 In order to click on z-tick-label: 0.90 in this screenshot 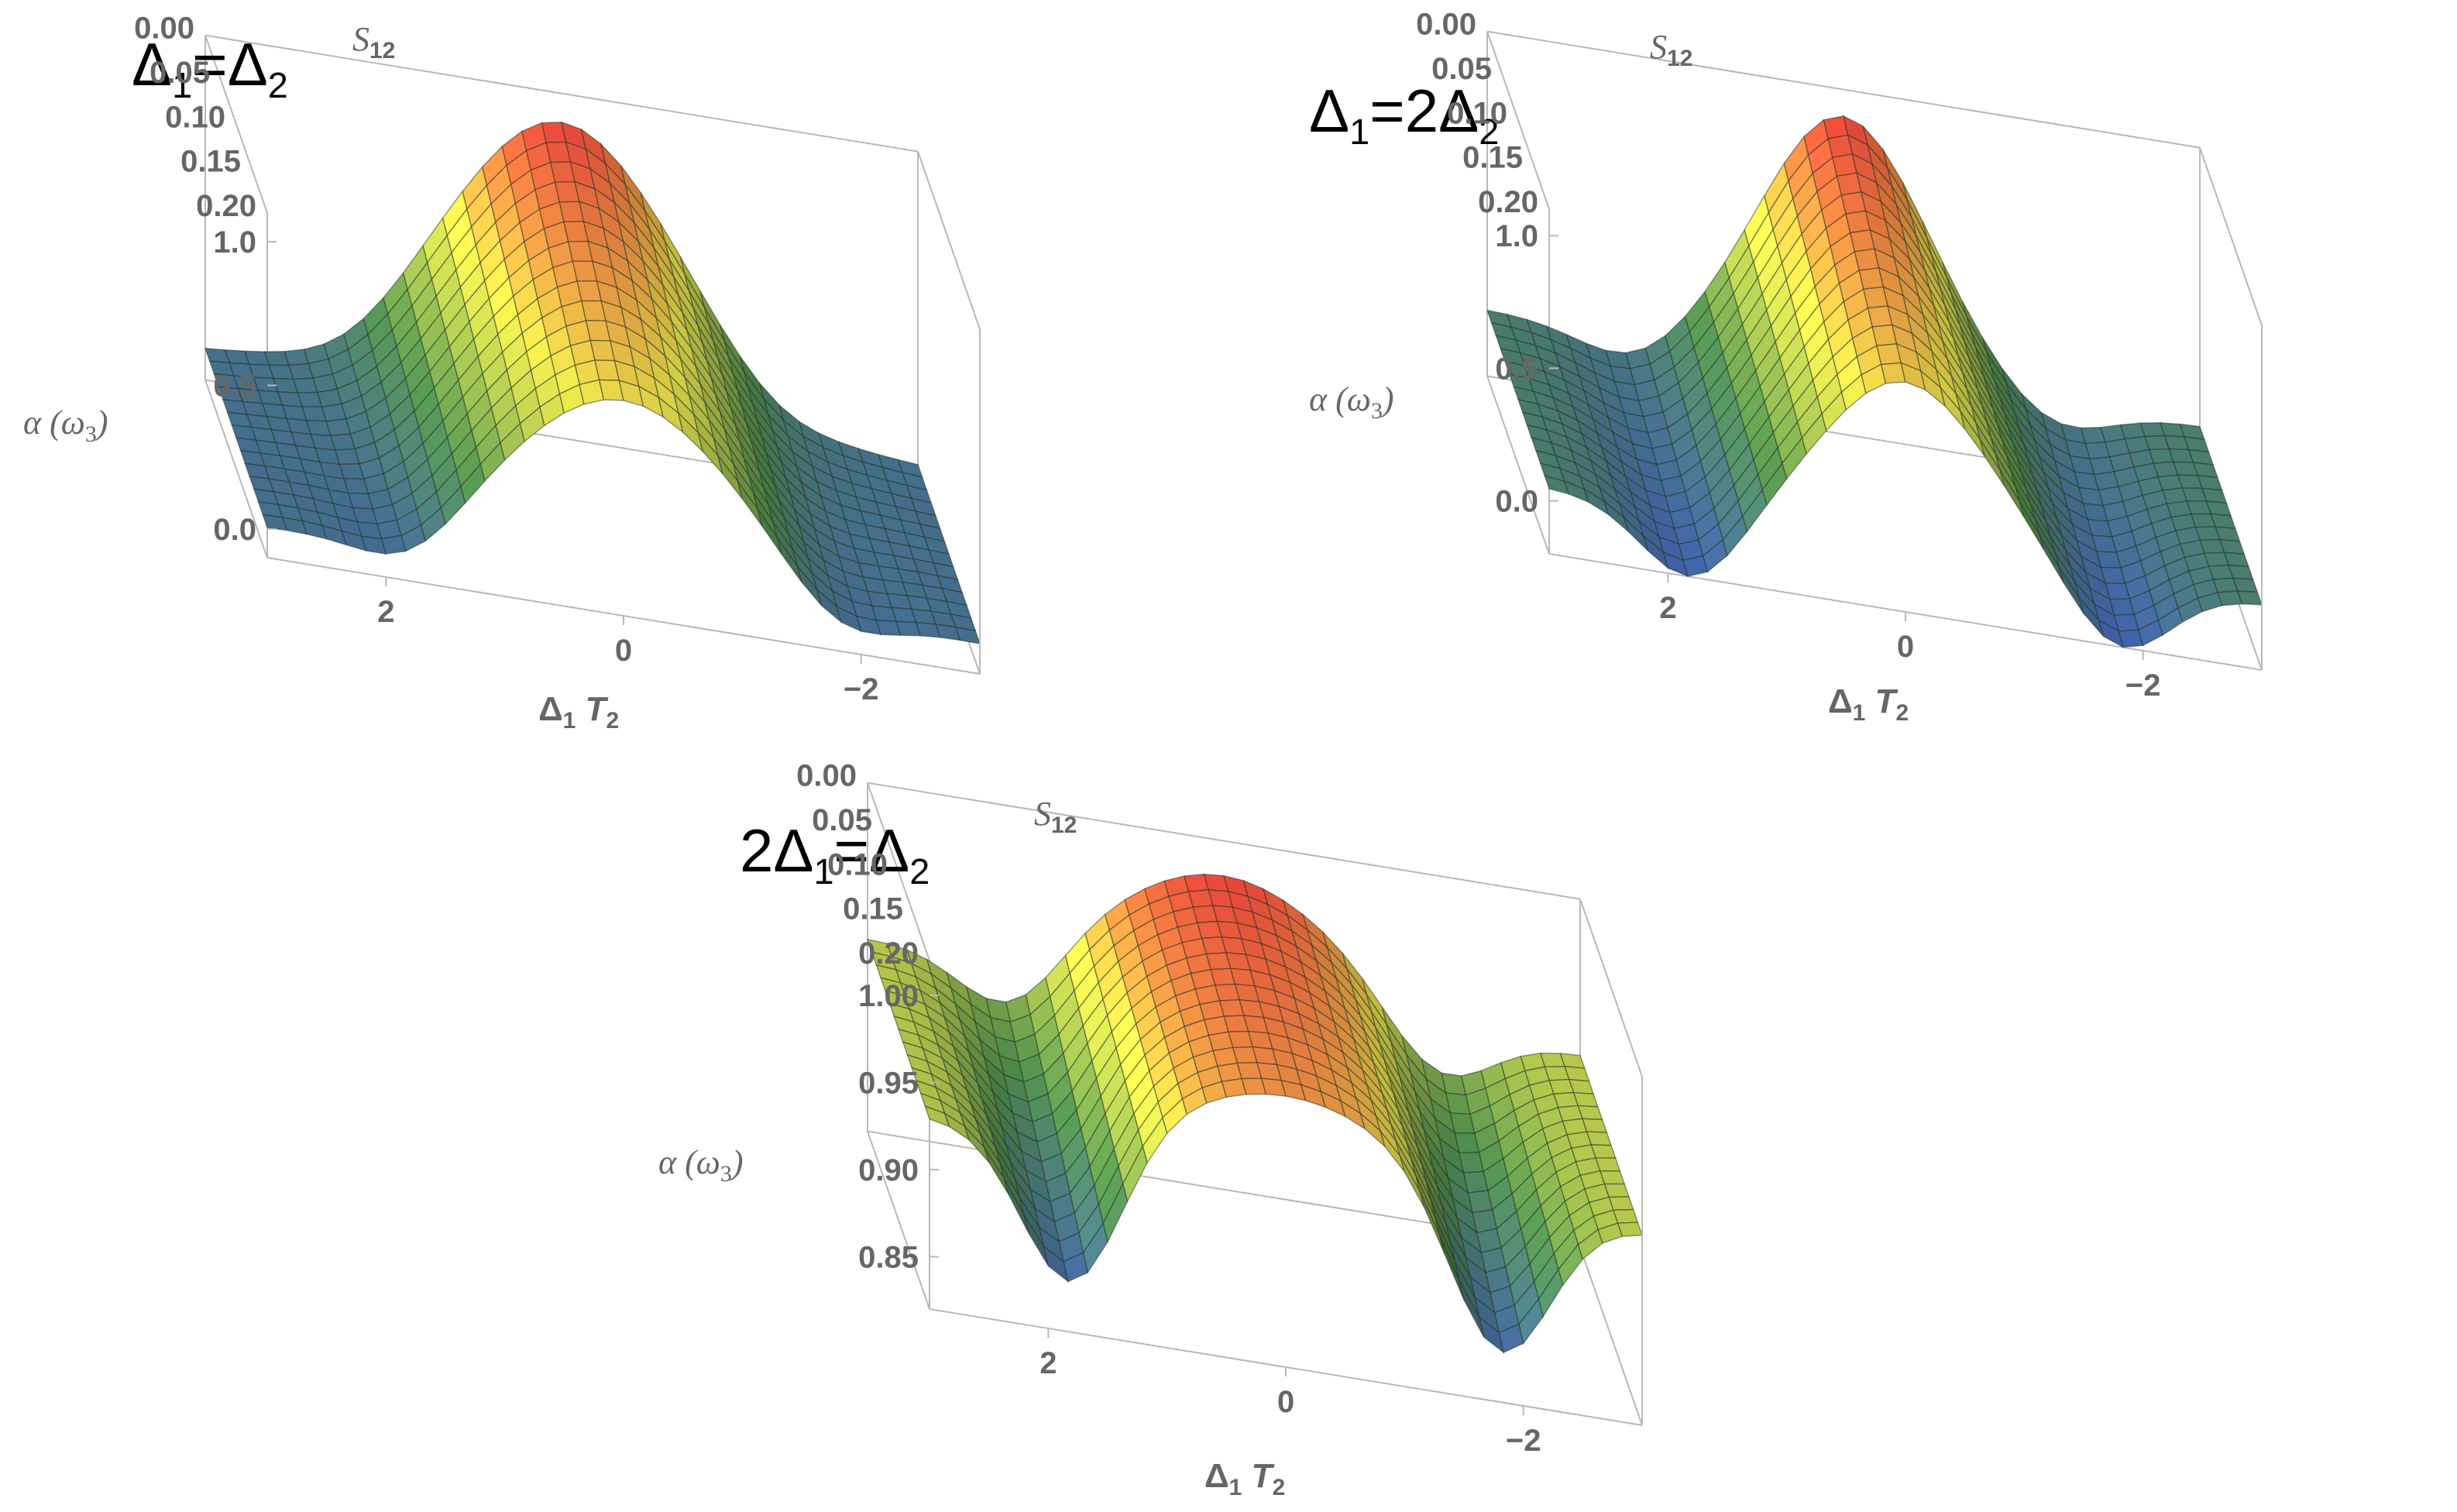, I will do `click(888, 1170)`.